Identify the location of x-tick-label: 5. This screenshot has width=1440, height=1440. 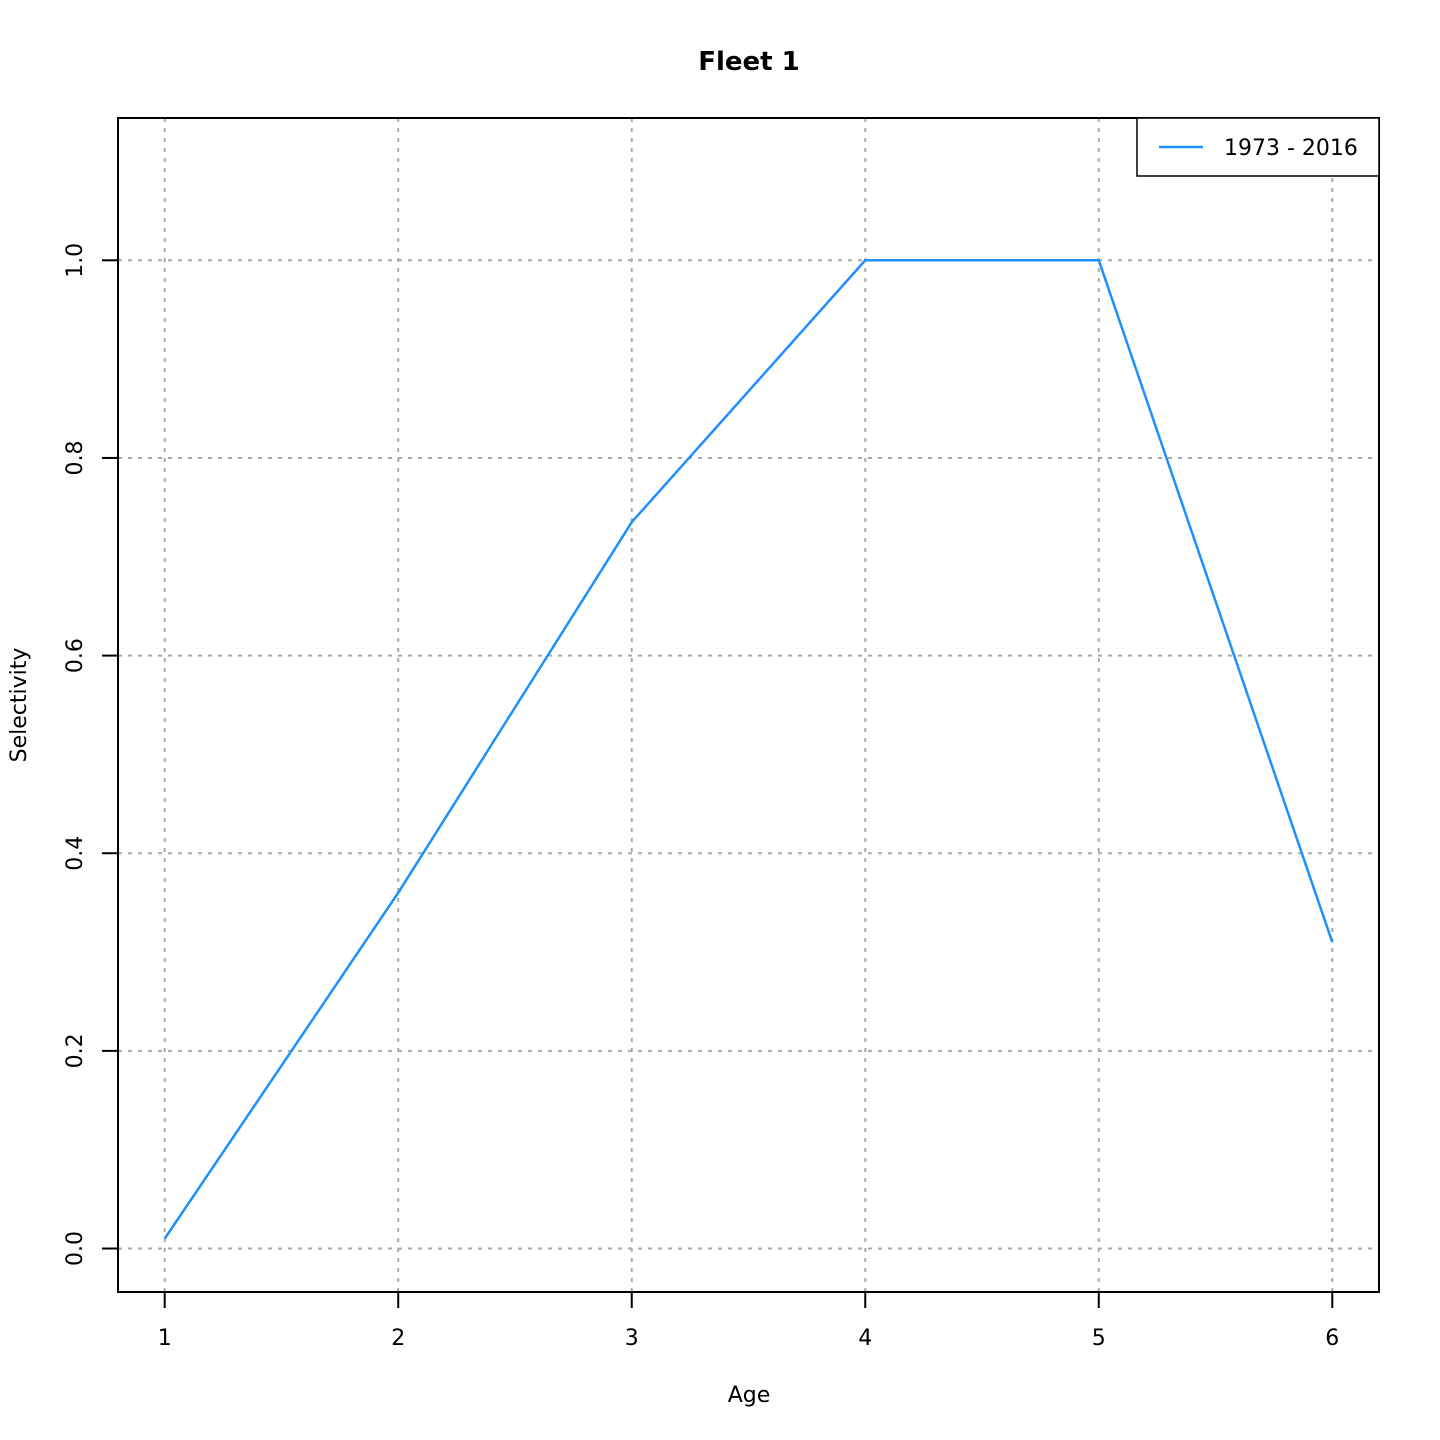
(1099, 1338).